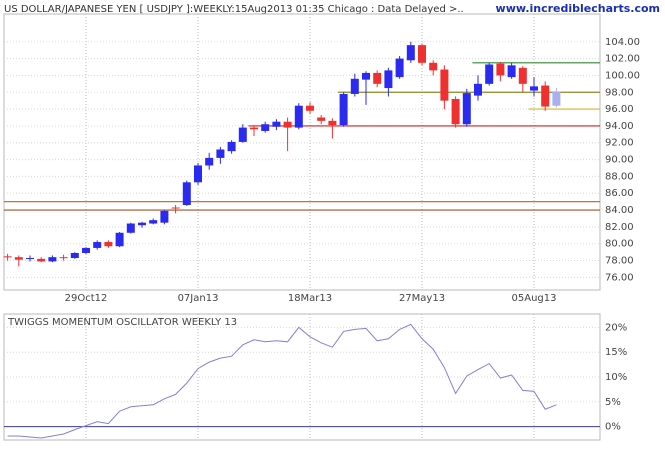  I want to click on x-tick-label: 07Jan13, so click(198, 298).